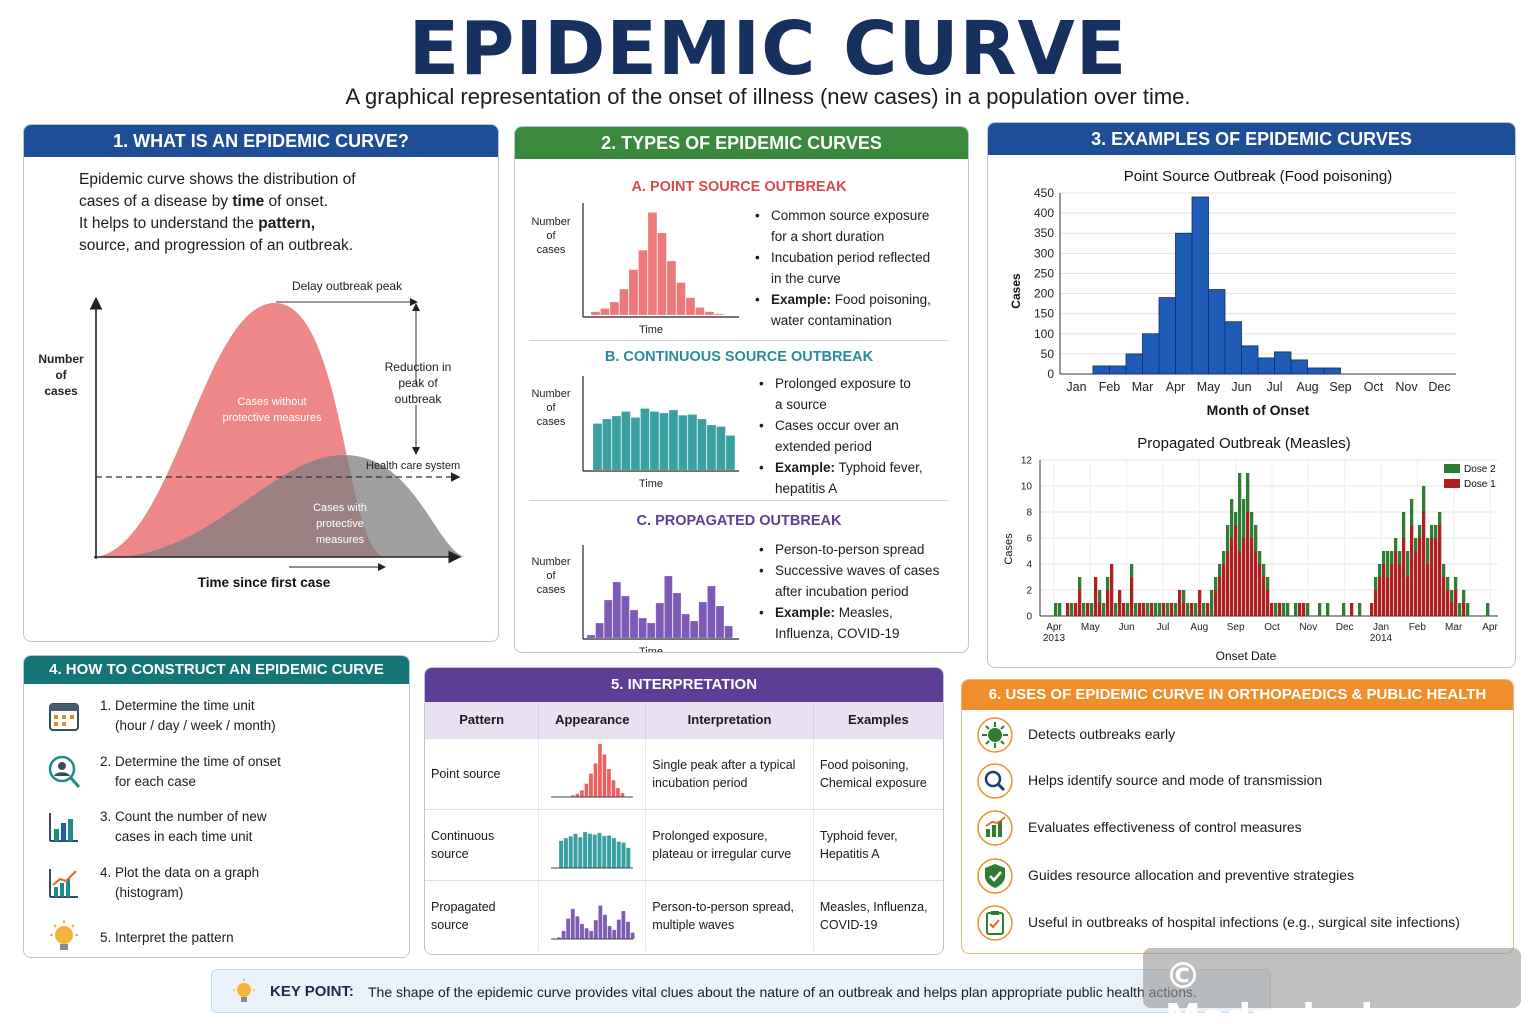 This screenshot has height=1024, width=1536. Describe the element at coordinates (1209, 387) in the screenshot. I see `x-tick-label: May` at that location.